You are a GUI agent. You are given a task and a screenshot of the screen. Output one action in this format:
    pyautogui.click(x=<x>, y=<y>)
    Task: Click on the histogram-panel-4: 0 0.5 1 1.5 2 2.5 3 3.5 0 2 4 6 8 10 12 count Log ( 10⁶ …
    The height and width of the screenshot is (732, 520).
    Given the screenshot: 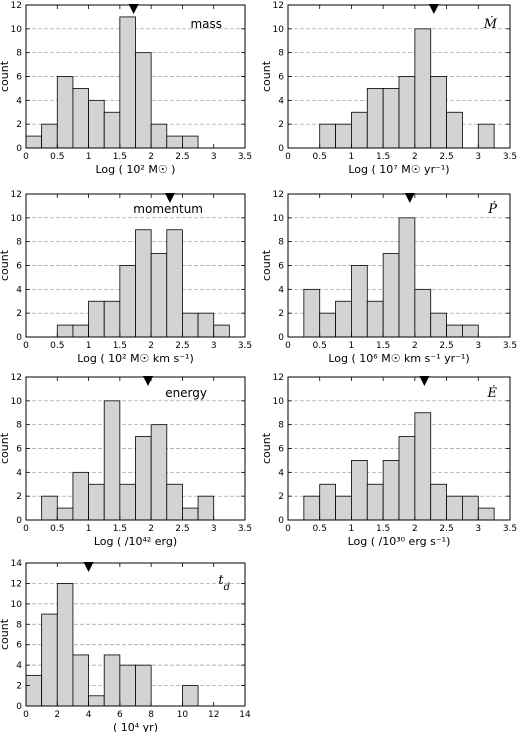 What is the action you would take?
    pyautogui.click(x=388, y=277)
    